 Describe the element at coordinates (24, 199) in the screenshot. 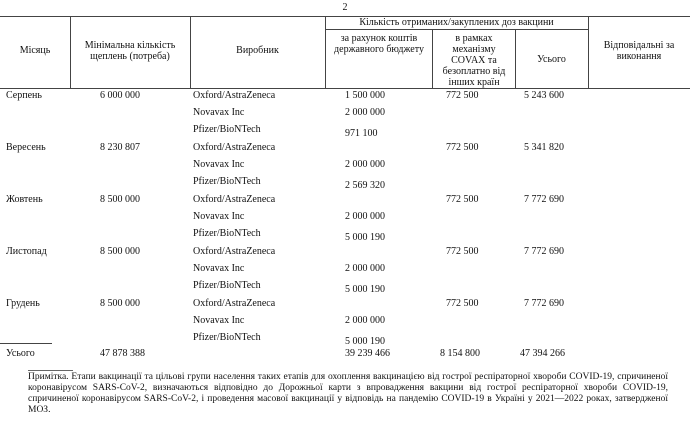

I see `month: Жовтень` at that location.